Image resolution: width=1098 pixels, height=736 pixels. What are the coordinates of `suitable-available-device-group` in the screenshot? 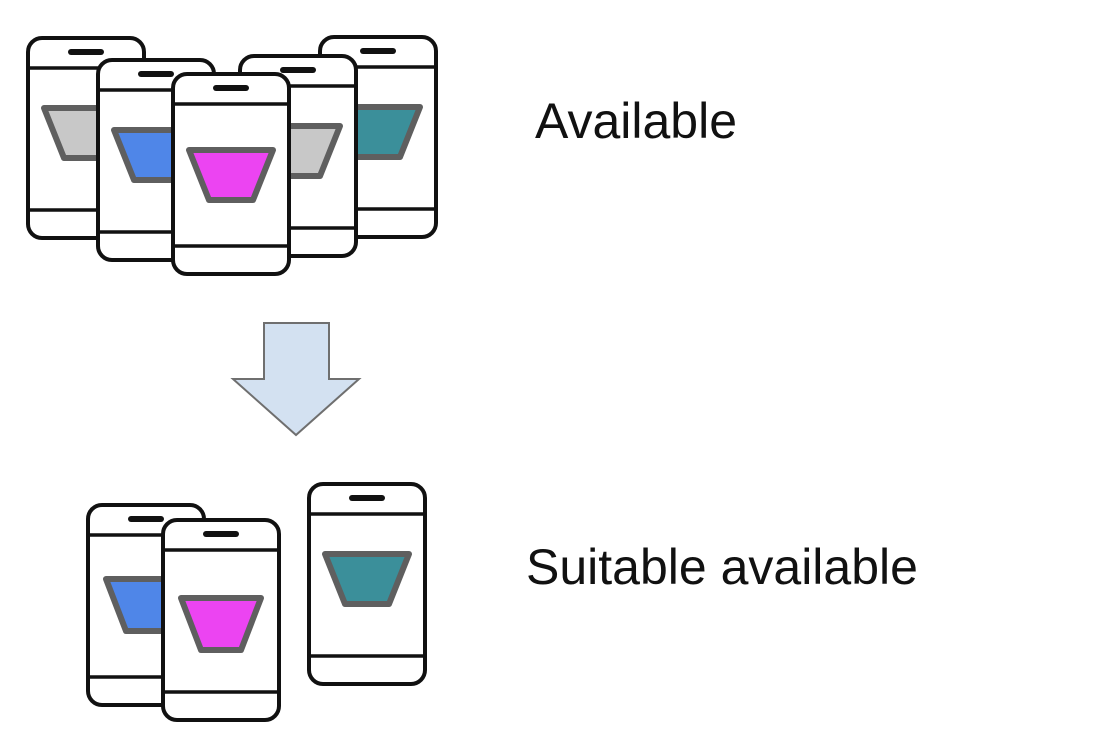 It's located at (256, 602).